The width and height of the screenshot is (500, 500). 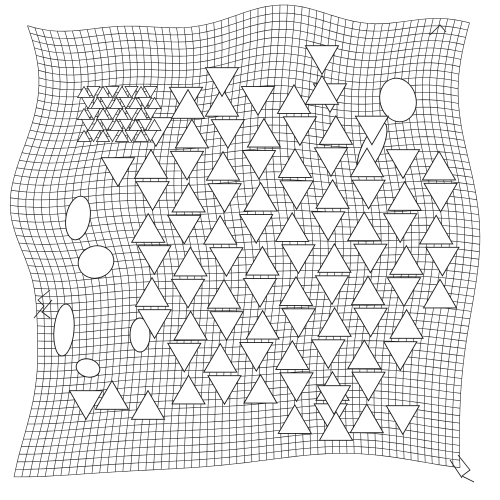 I want to click on small-triangle-lattice, so click(x=119, y=114).